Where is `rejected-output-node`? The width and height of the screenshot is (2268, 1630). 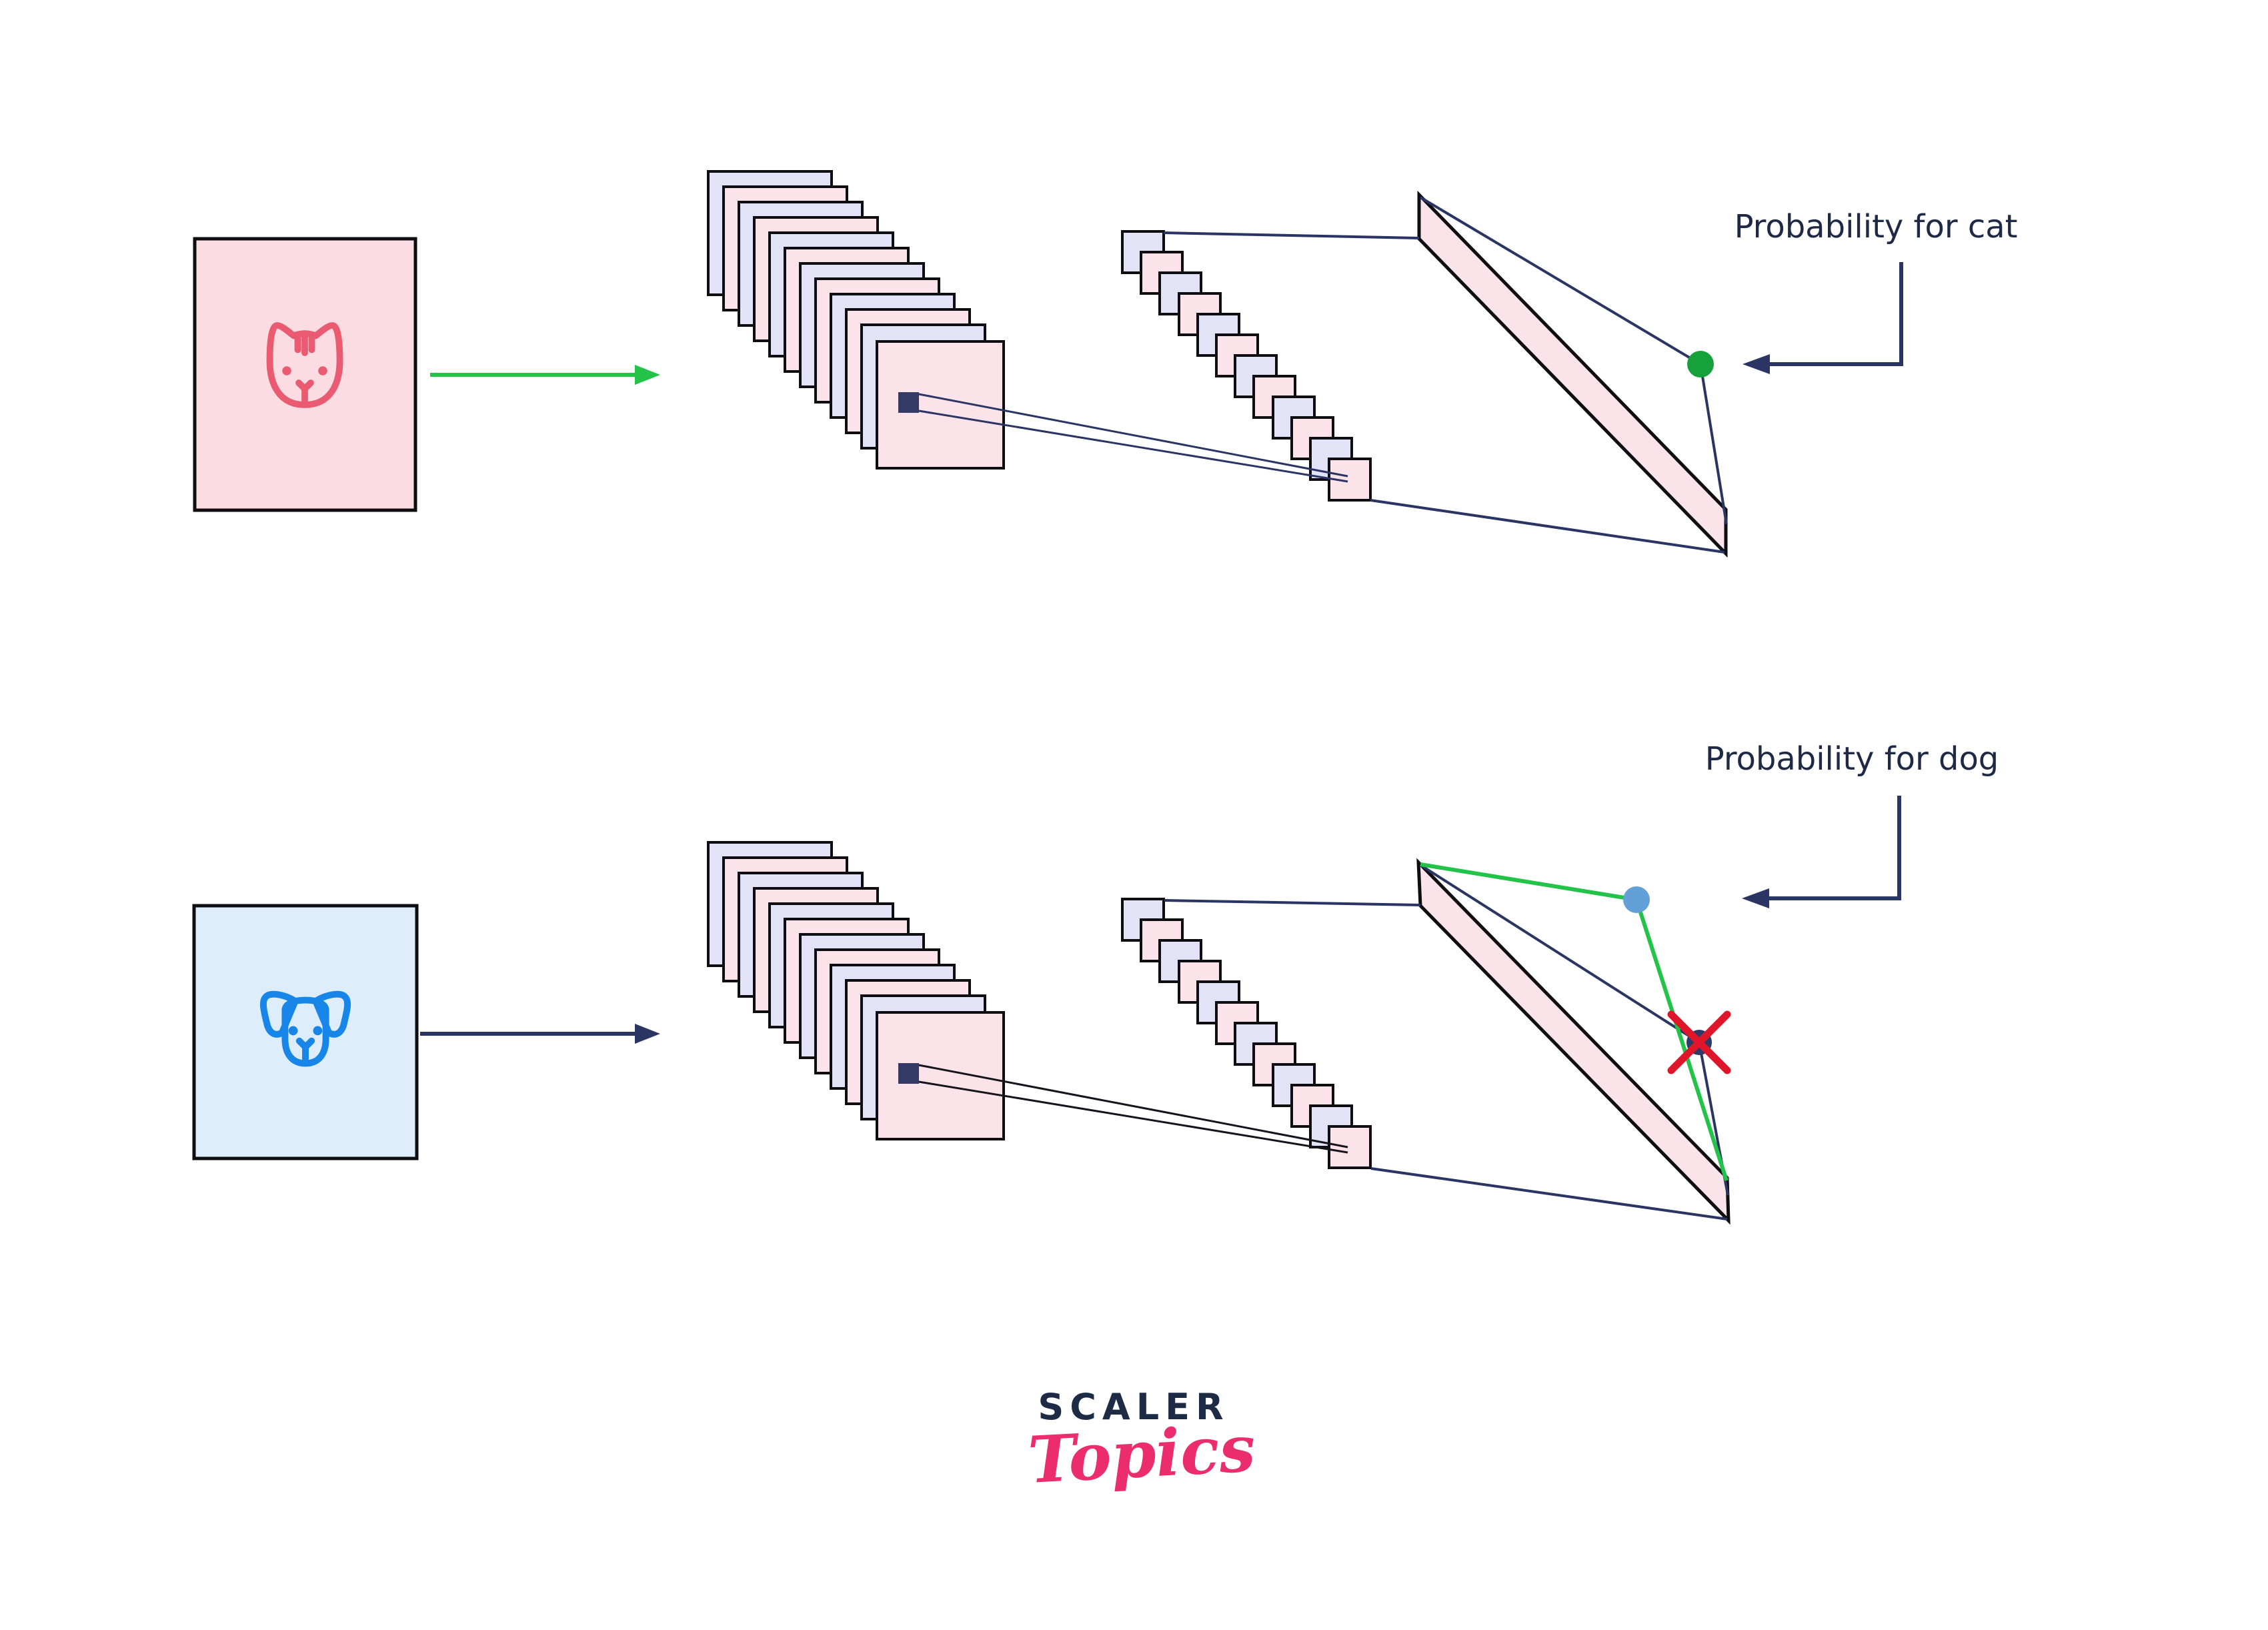
rejected-output-node is located at coordinates (1699, 1042).